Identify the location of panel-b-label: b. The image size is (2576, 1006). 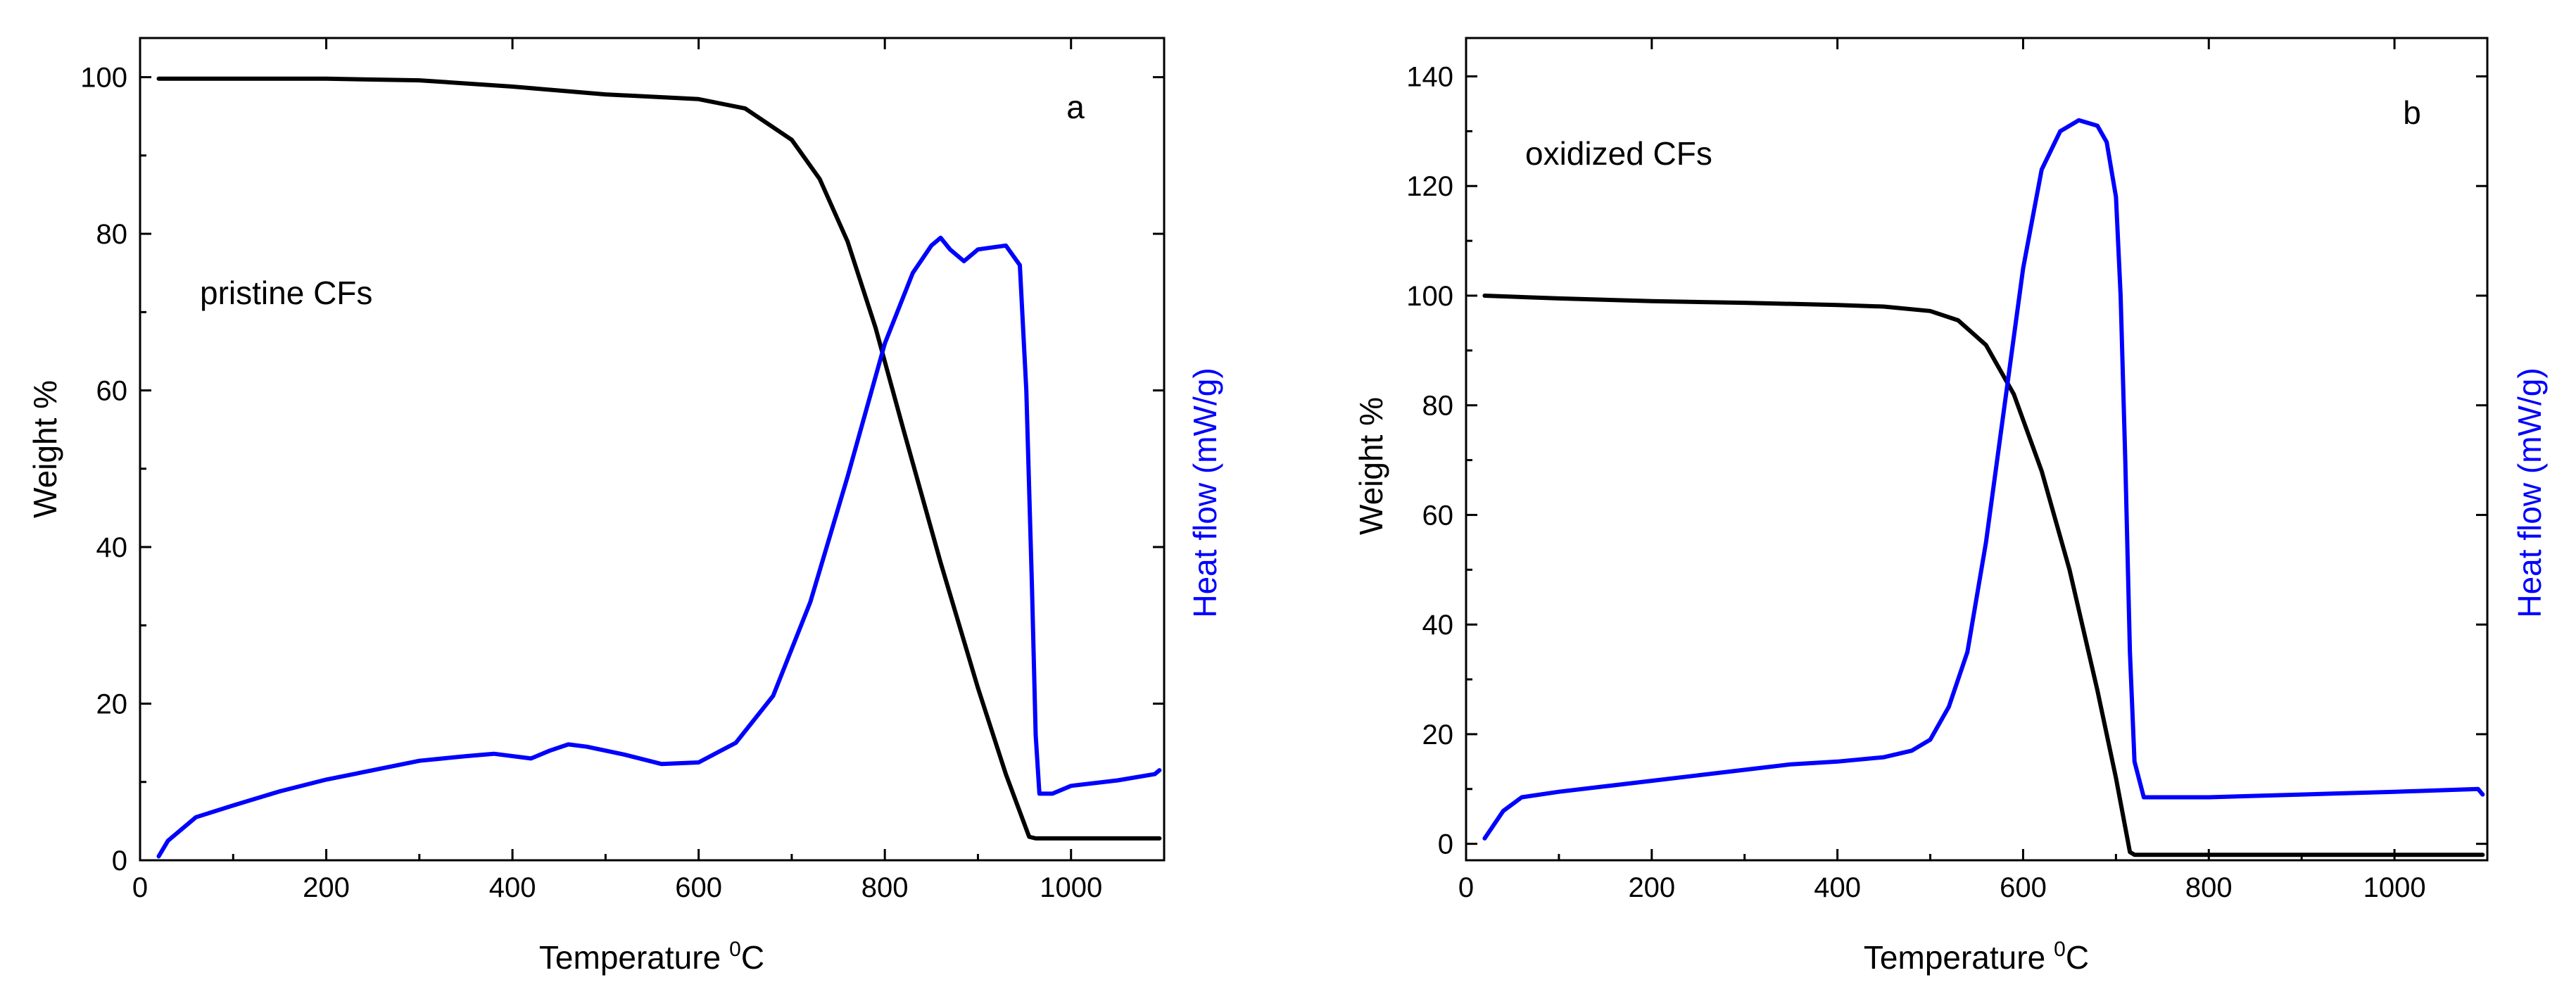
(2412, 112).